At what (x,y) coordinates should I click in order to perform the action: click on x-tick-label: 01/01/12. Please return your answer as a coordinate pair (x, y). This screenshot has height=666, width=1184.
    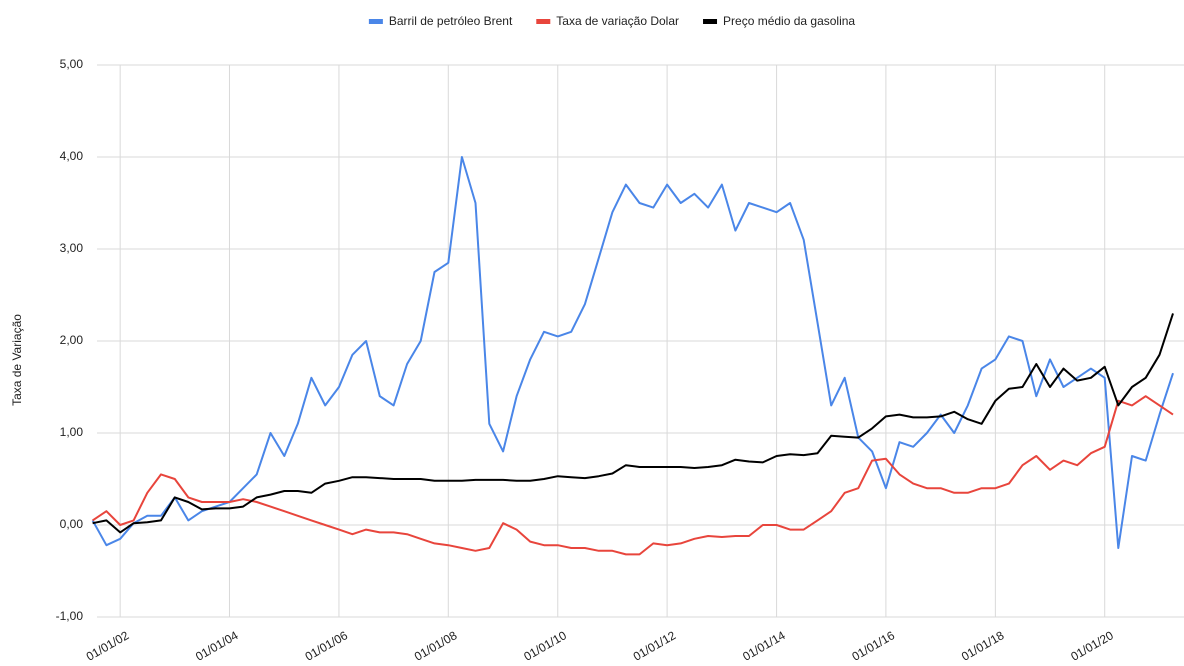
    Looking at the image, I should click on (655, 646).